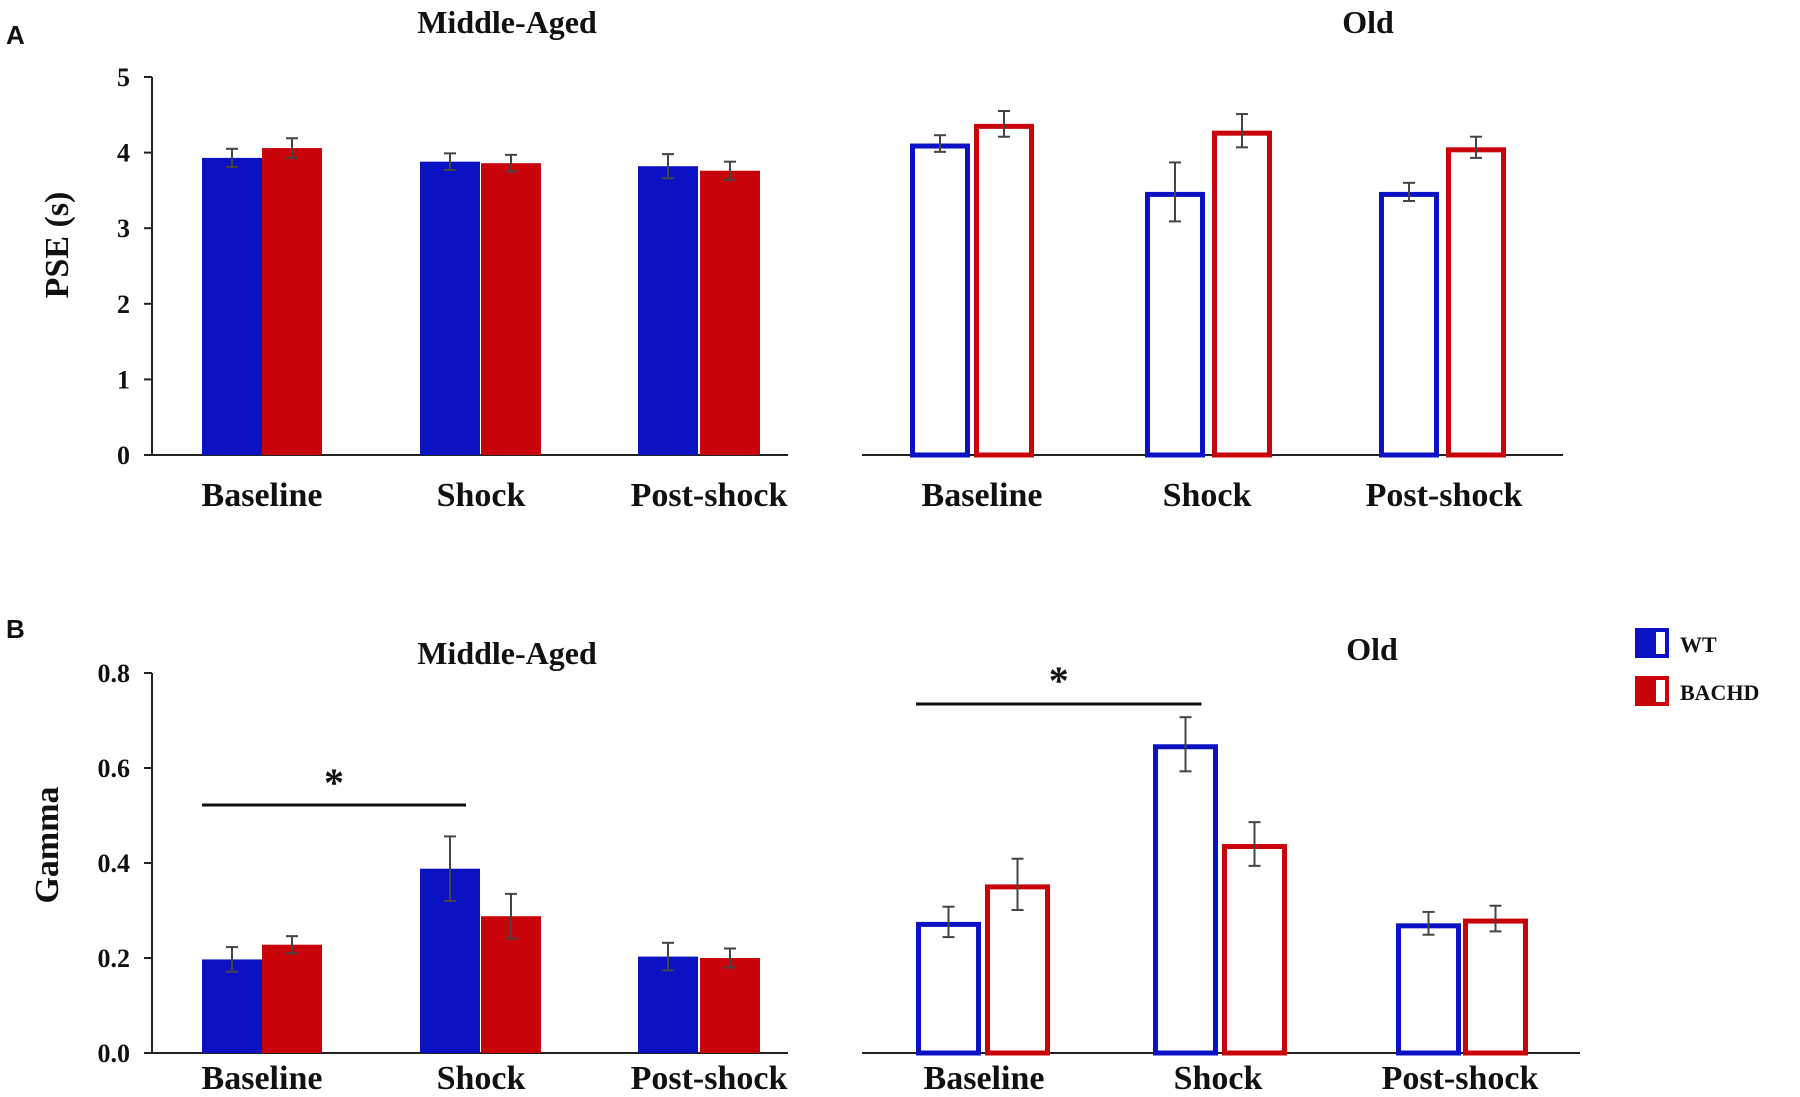  What do you see at coordinates (1676, 643) in the screenshot?
I see `legend-item-wt: WT` at bounding box center [1676, 643].